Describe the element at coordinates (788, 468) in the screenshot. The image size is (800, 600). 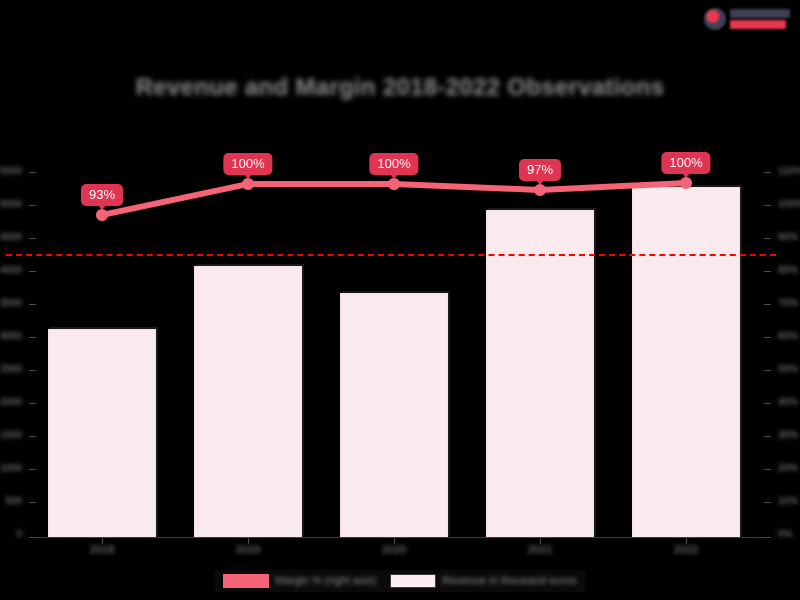
I see `y-axis-label-right-9: 20%` at that location.